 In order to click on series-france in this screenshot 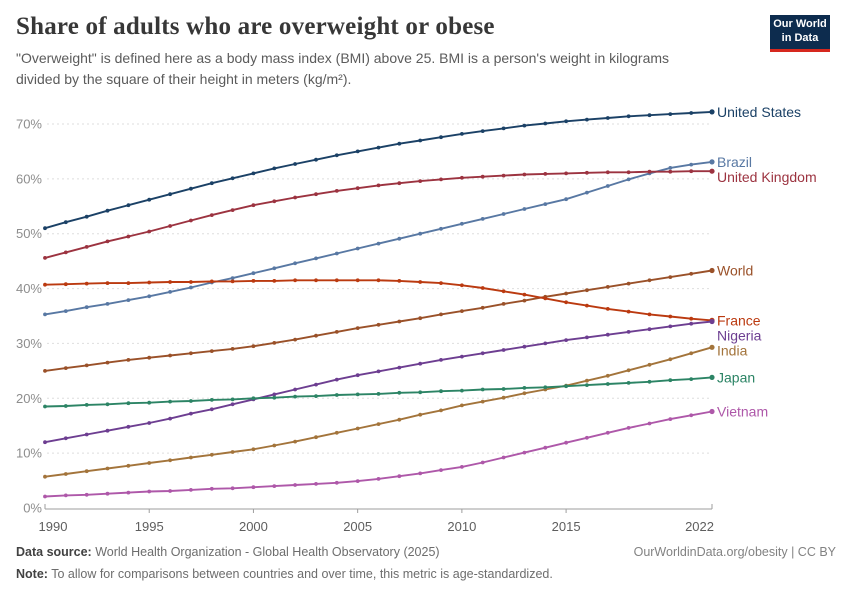, I will do `click(379, 300)`.